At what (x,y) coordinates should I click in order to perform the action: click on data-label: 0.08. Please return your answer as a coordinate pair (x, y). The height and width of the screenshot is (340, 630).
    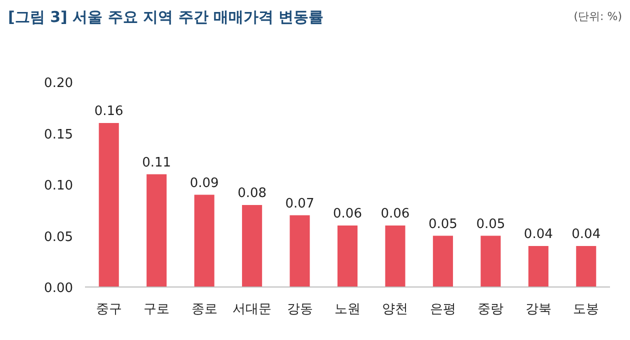
    Looking at the image, I should click on (252, 193).